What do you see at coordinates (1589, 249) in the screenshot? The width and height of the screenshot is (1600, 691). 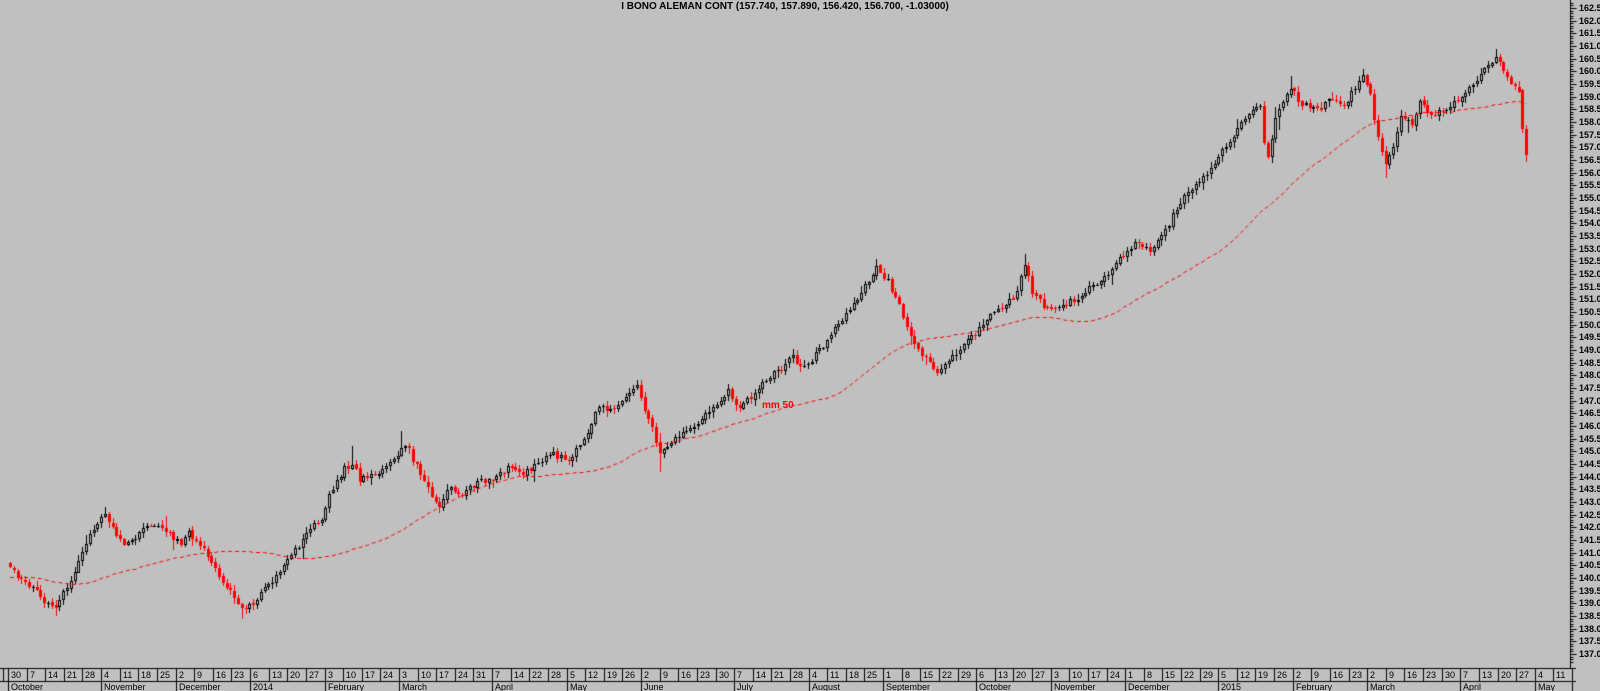 I see `price-tick-label: 153.0` at bounding box center [1589, 249].